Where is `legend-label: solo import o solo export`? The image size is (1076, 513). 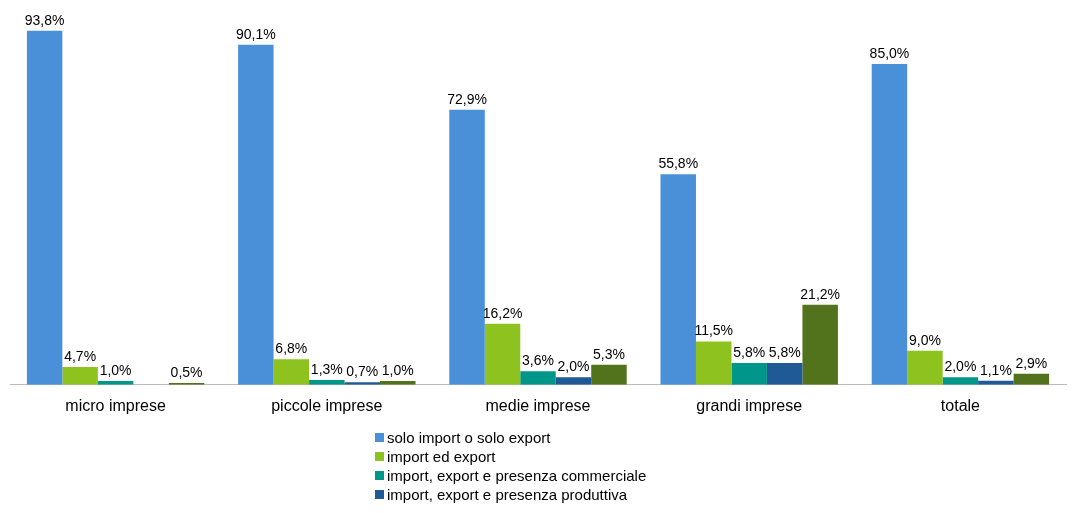 legend-label: solo import o solo export is located at coordinates (469, 437).